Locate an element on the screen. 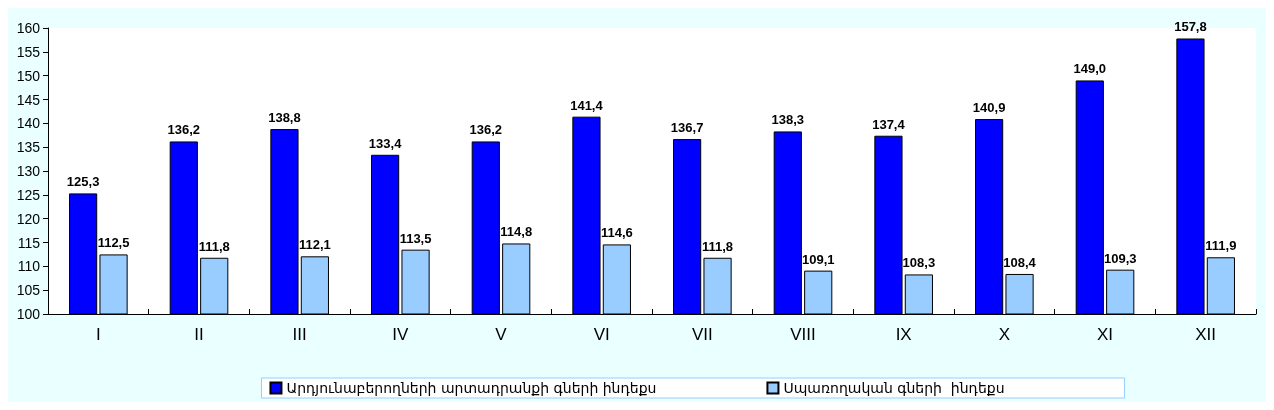 The image size is (1274, 410). data-label: 157,8 is located at coordinates (1190, 27).